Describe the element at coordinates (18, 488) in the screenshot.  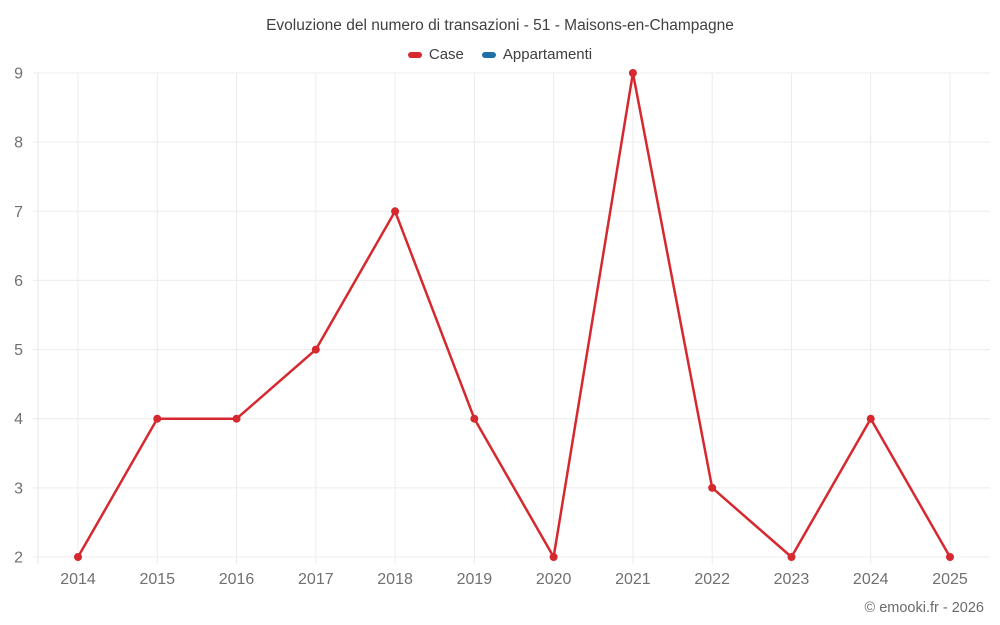
I see `y-tick-label: 3` at that location.